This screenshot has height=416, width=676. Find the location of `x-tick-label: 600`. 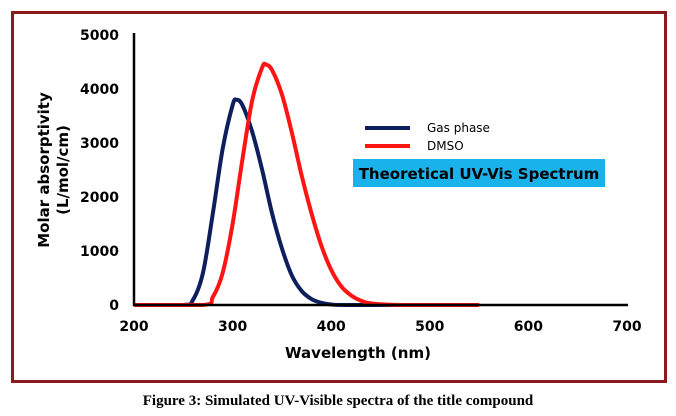

x-tick-label: 600 is located at coordinates (528, 327).